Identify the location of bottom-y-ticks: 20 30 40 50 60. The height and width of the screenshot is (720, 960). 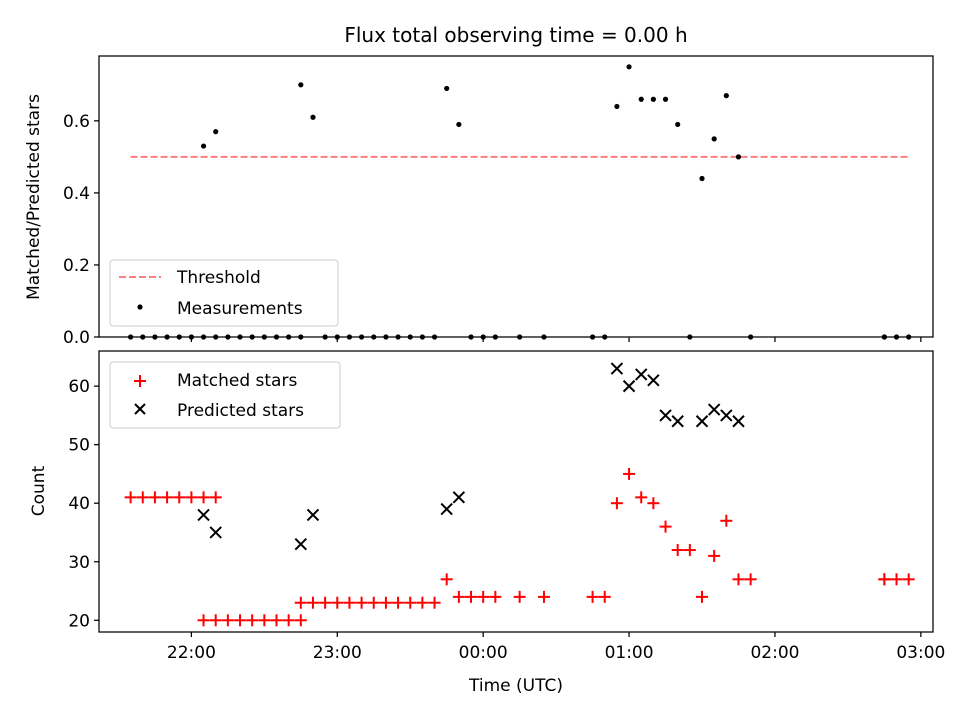
(83, 504).